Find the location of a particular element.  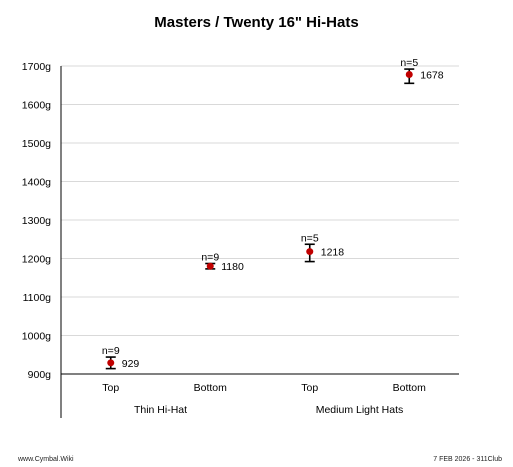

data-label: 929 is located at coordinates (131, 364).